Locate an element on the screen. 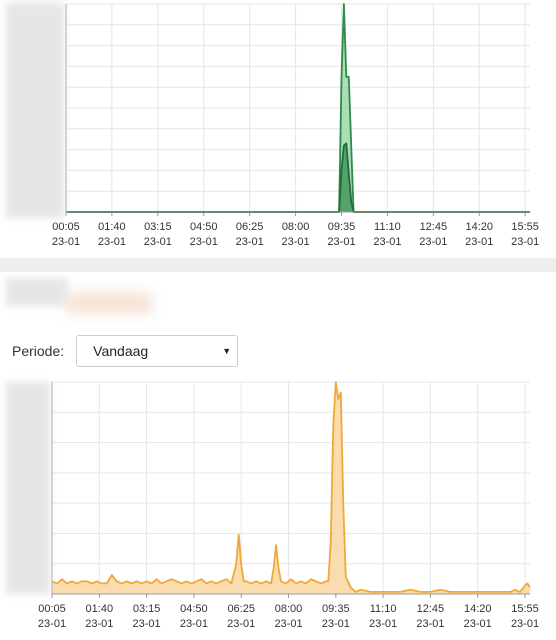  bottom-chart-x-tick-label: 09:35 is located at coordinates (336, 609).